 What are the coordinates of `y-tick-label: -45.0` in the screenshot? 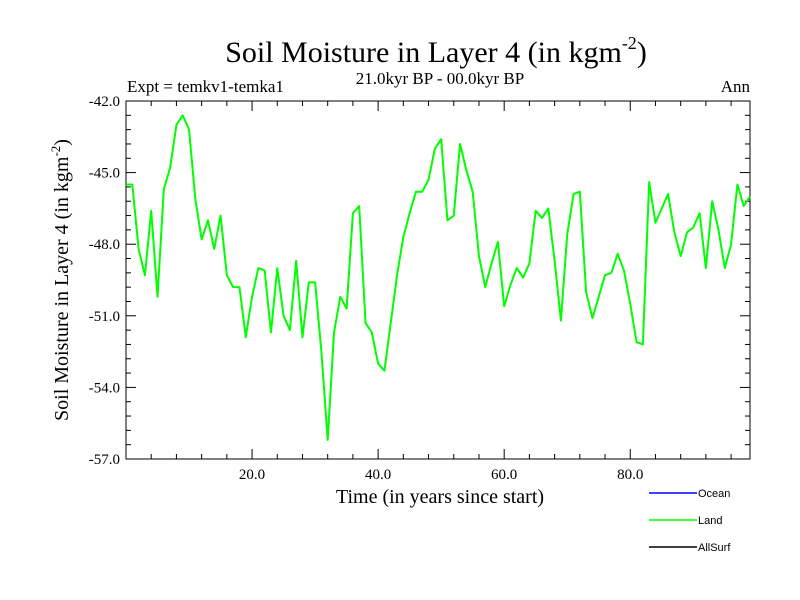 It's located at (104, 174).